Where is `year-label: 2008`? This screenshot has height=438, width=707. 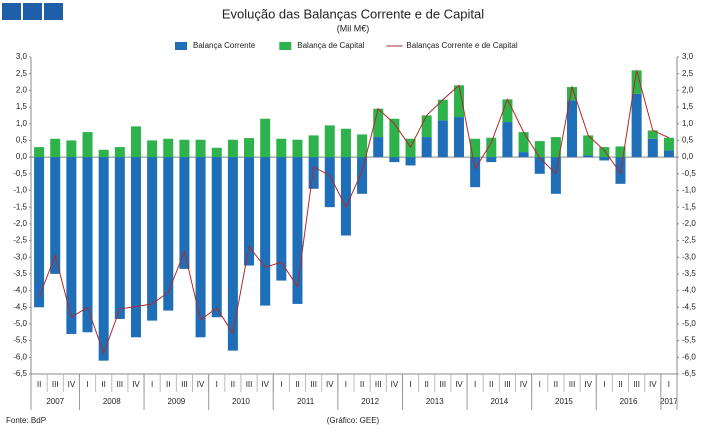 year-label: 2008 is located at coordinates (112, 401).